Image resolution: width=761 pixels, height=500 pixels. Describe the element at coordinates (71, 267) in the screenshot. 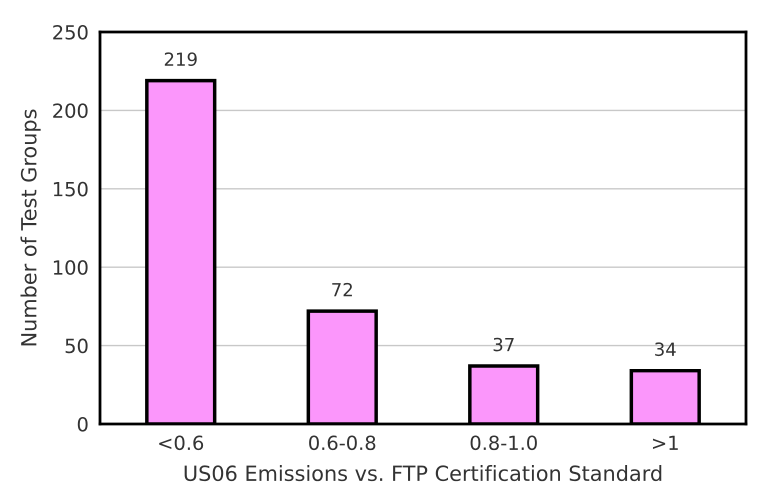

I see `y-tick-label: 100` at that location.